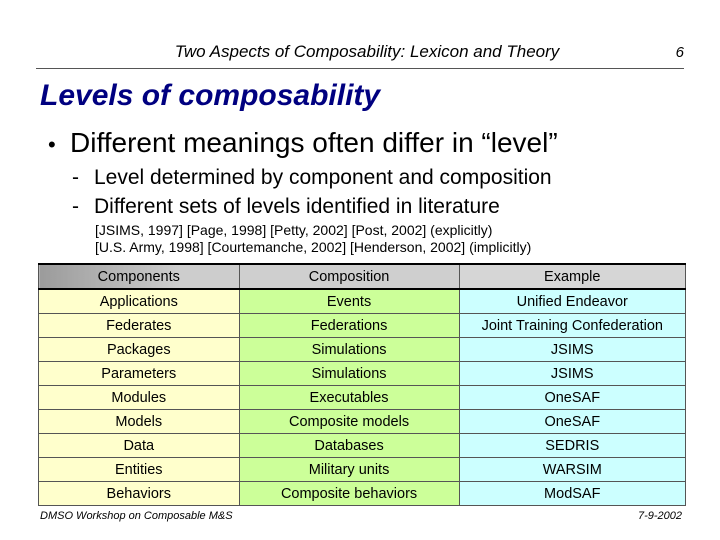 Image resolution: width=720 pixels, height=540 pixels. Describe the element at coordinates (136, 516) in the screenshot. I see `footer-left: DMSO Workshop on Composable M&S` at that location.